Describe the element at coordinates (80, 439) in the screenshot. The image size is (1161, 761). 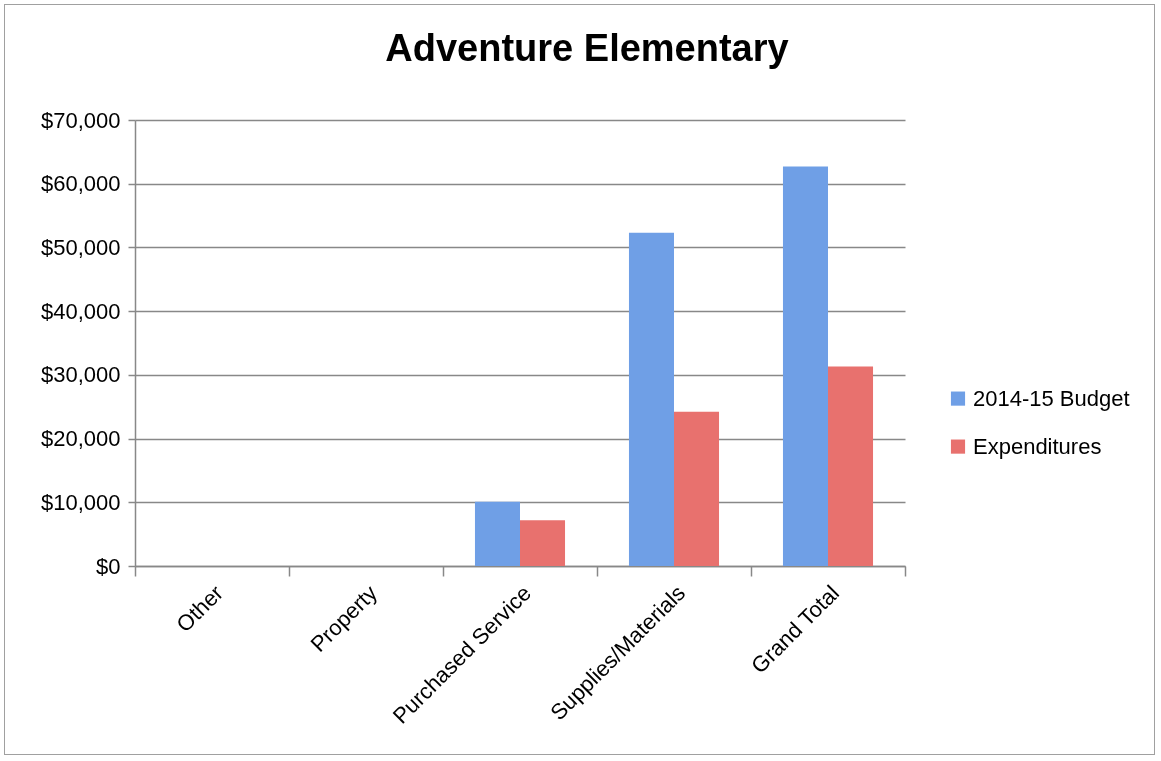
I see `y-tick-label: $20,000` at that location.